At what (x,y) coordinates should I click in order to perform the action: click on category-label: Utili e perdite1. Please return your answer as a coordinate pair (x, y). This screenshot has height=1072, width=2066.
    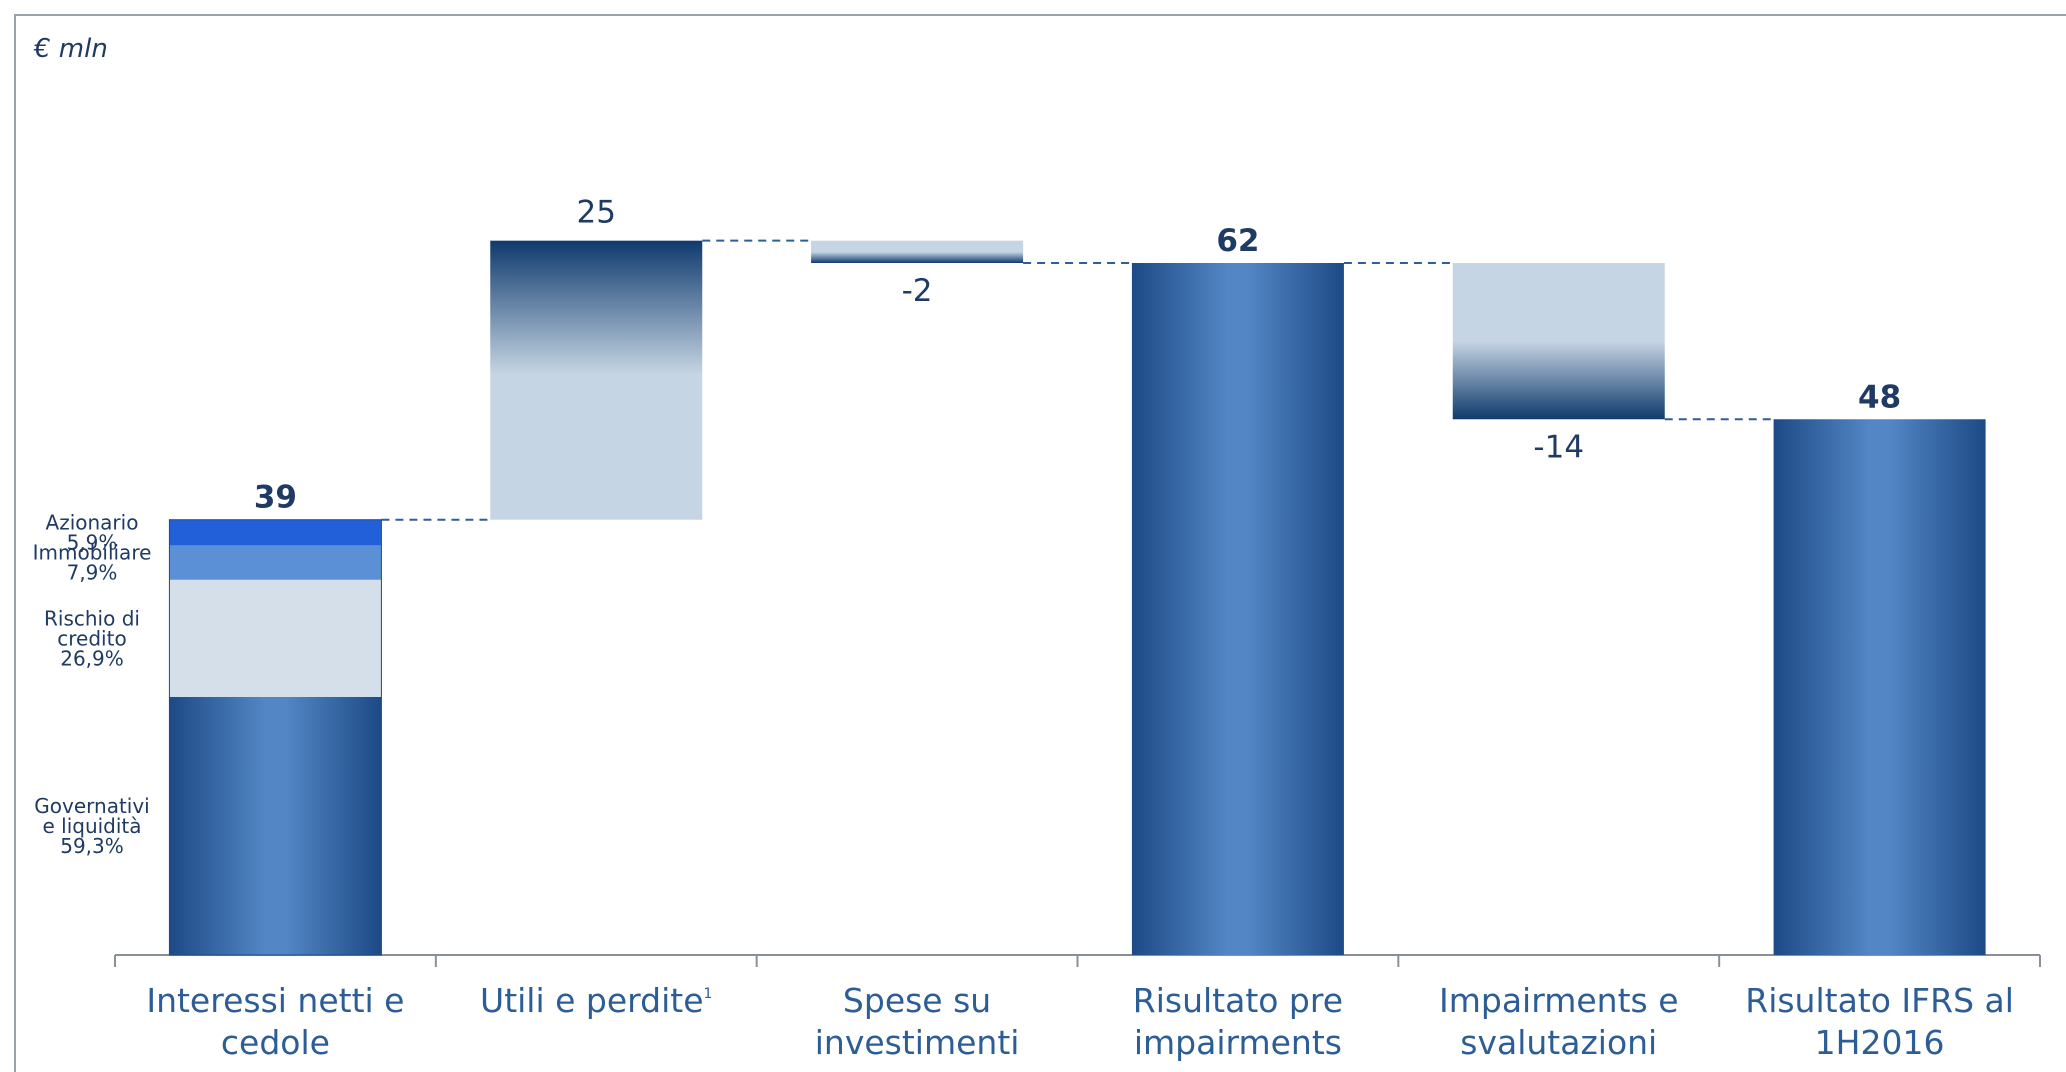
    Looking at the image, I should click on (596, 1000).